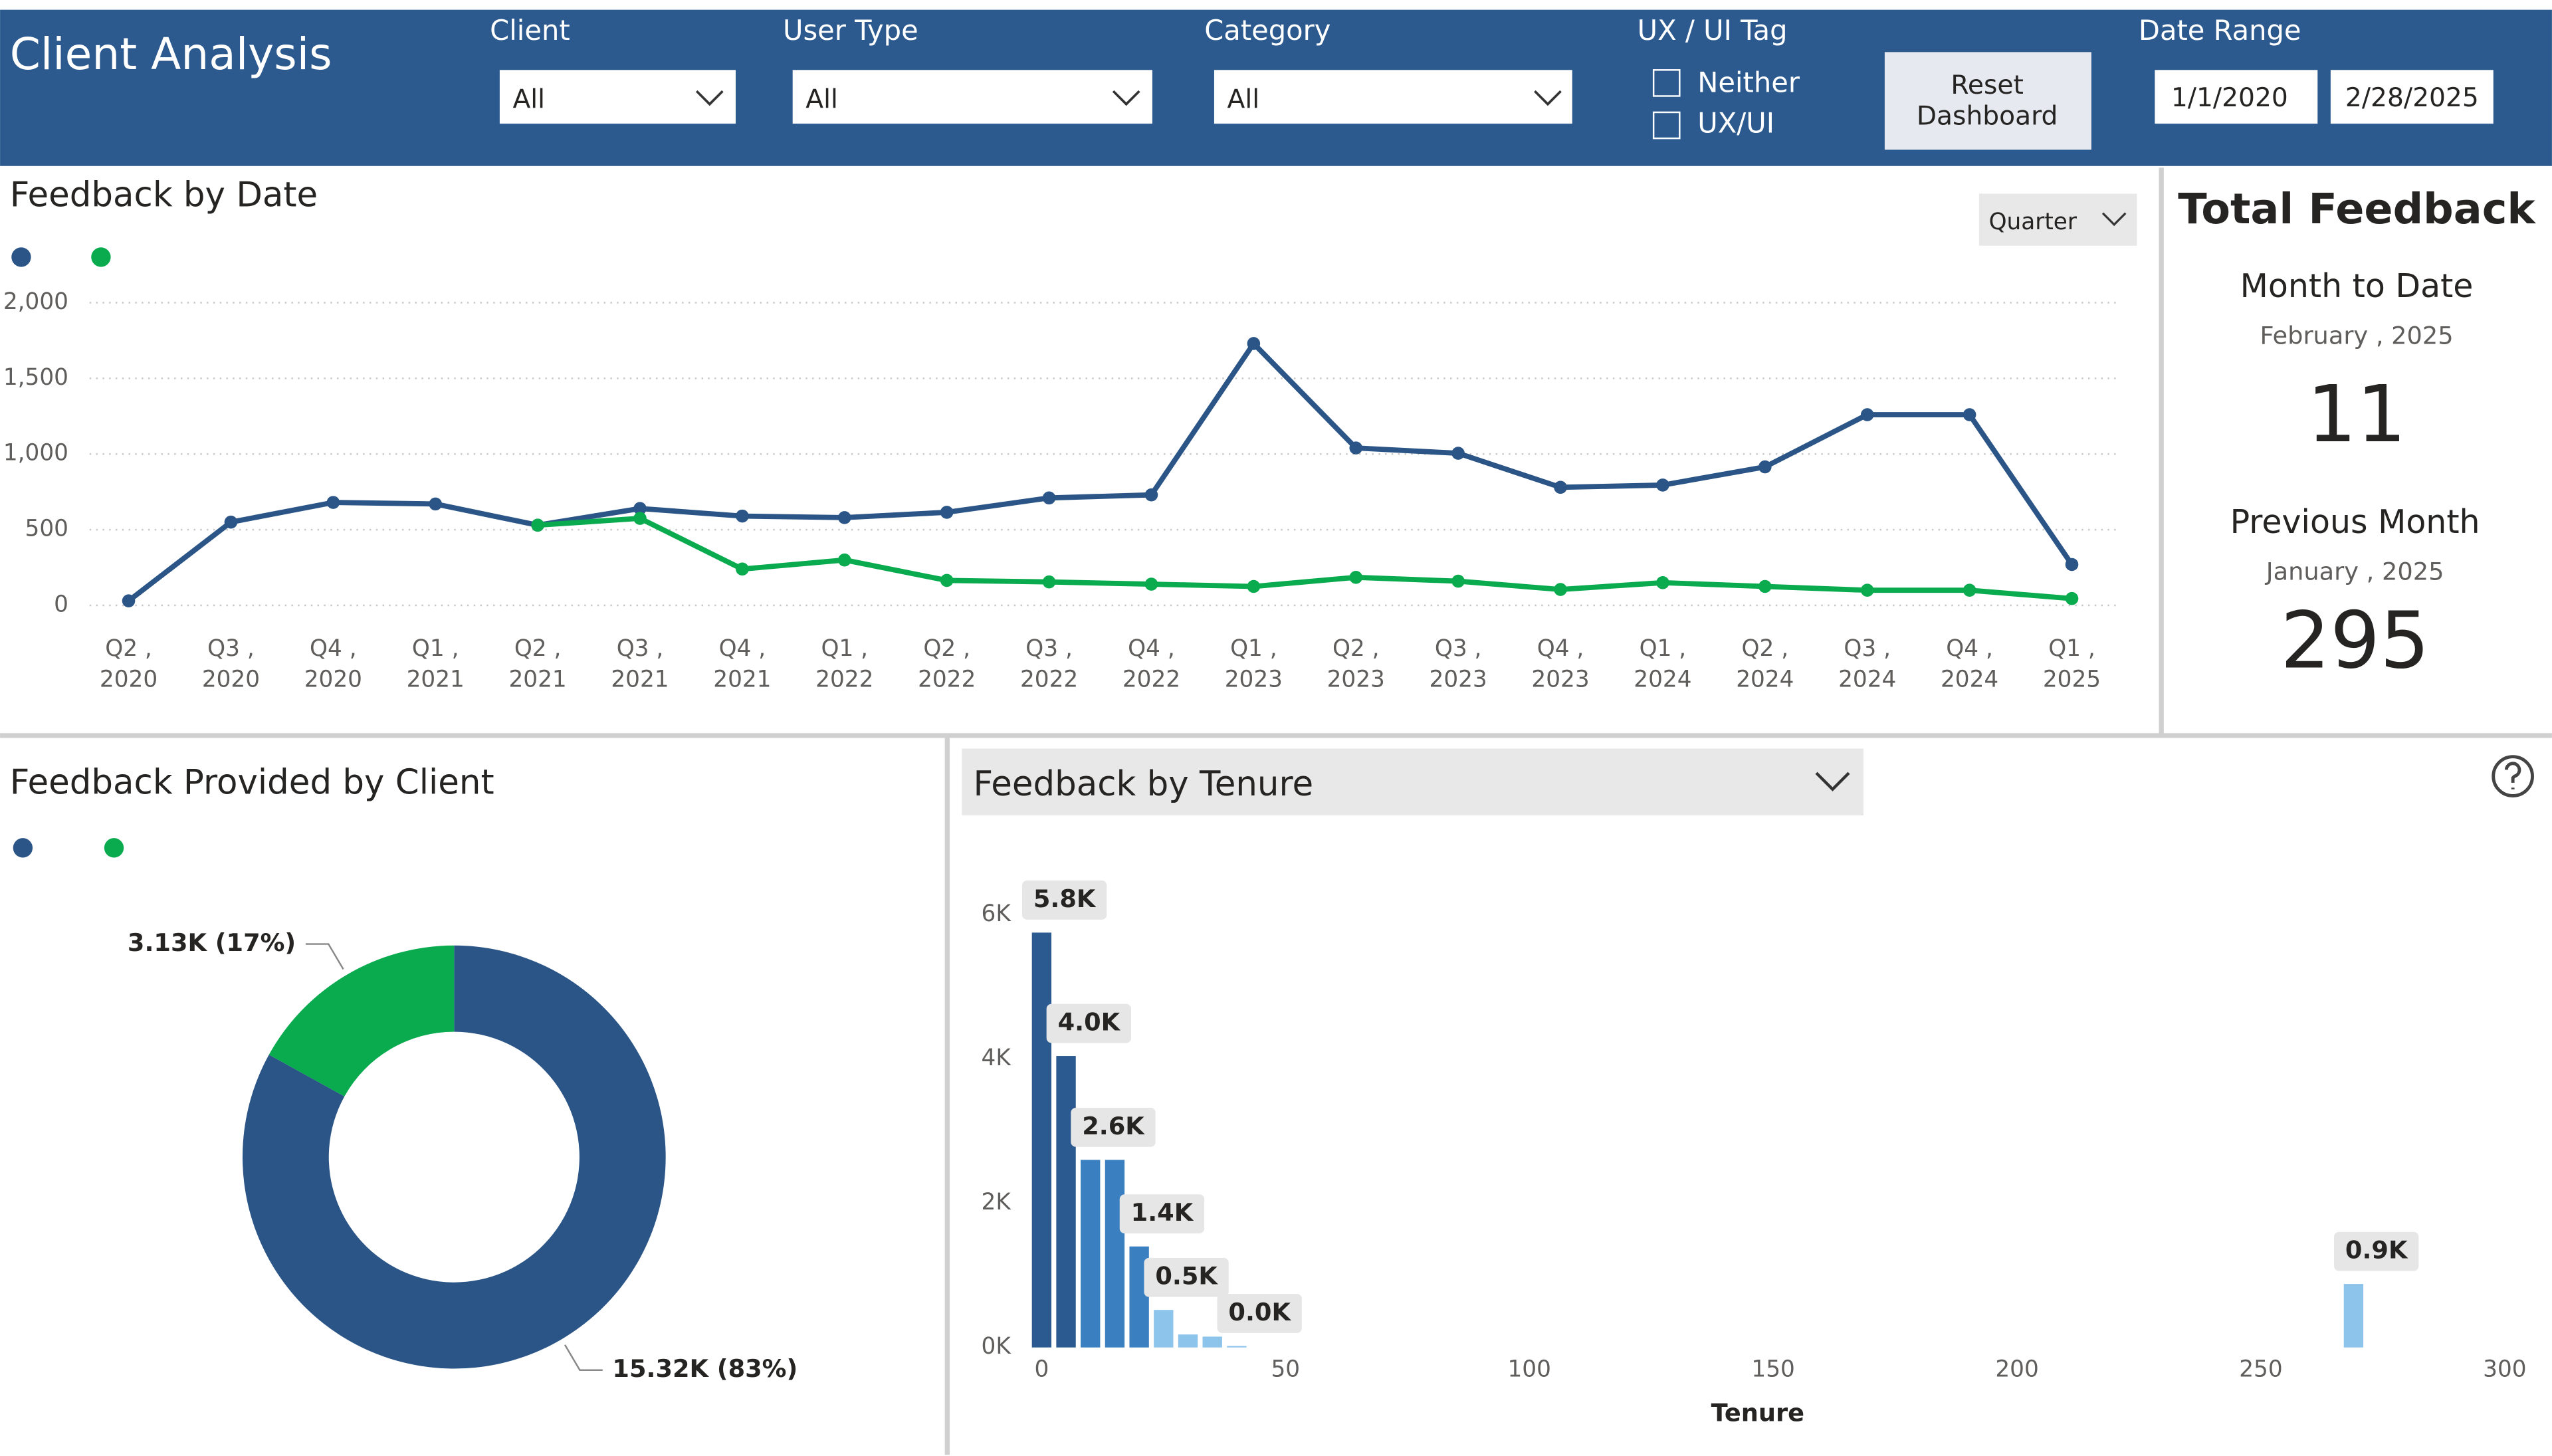 The width and height of the screenshot is (2552, 1456). I want to click on y-tick-label: 0, so click(61, 604).